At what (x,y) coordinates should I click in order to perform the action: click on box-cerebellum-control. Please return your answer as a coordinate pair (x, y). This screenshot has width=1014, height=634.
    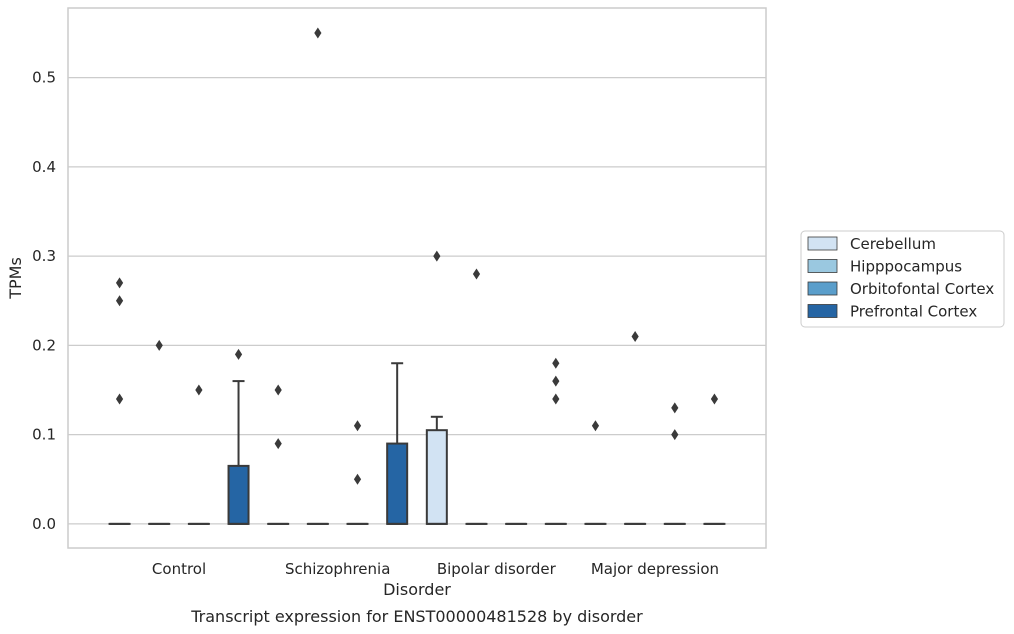
    Looking at the image, I should click on (119, 401).